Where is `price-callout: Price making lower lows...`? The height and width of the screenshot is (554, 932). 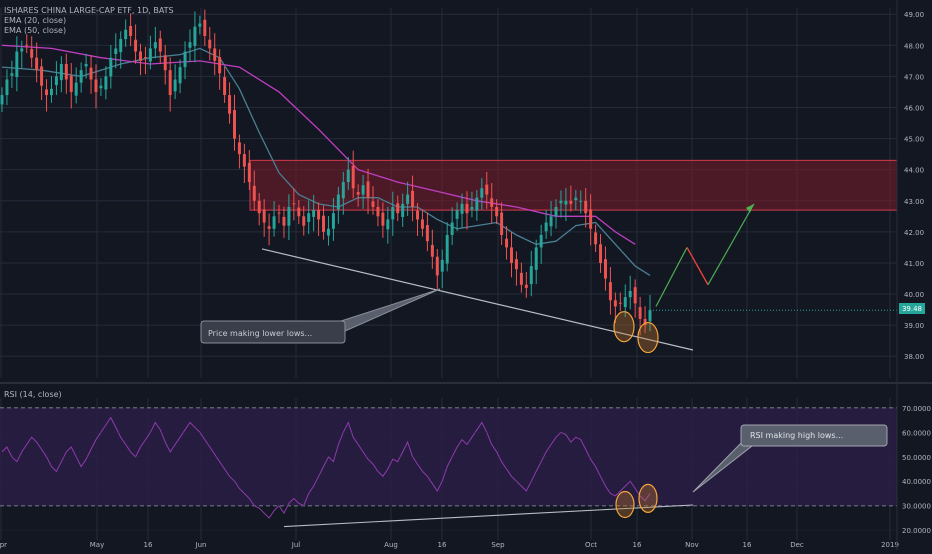 price-callout: Price making lower lows... is located at coordinates (273, 332).